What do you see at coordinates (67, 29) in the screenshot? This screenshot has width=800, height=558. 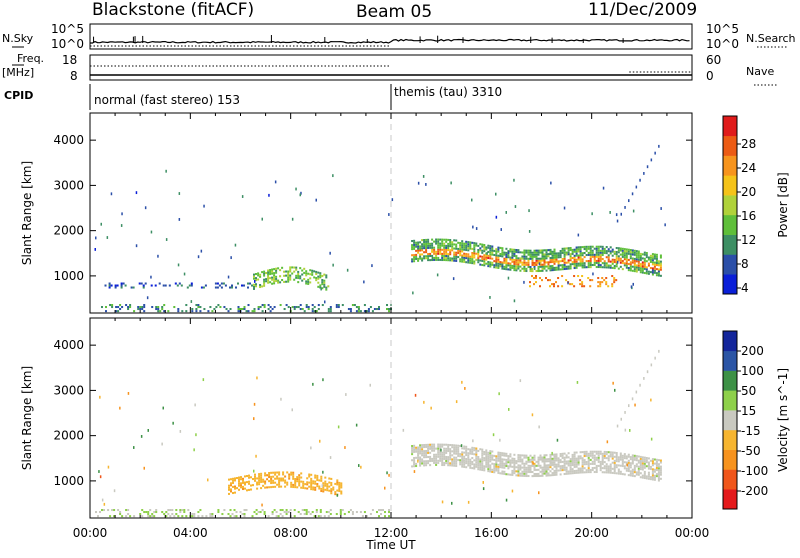 I see `sky-tick-top: 10^5` at bounding box center [67, 29].